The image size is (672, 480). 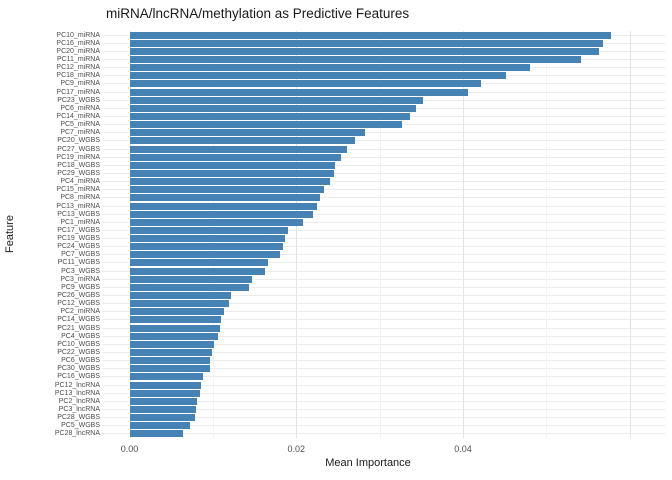 I want to click on y-tick-label: PC13_miRNA, so click(x=78, y=206).